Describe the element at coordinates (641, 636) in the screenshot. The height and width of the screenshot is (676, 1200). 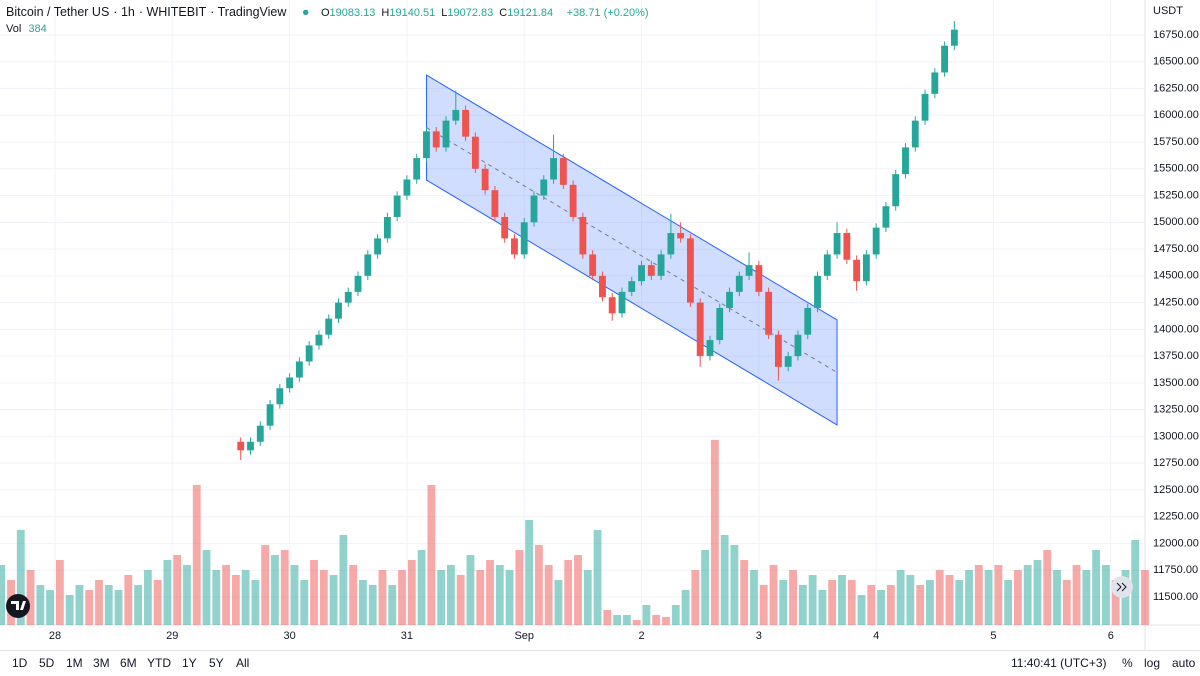
I see `x-tick-label: 2` at that location.